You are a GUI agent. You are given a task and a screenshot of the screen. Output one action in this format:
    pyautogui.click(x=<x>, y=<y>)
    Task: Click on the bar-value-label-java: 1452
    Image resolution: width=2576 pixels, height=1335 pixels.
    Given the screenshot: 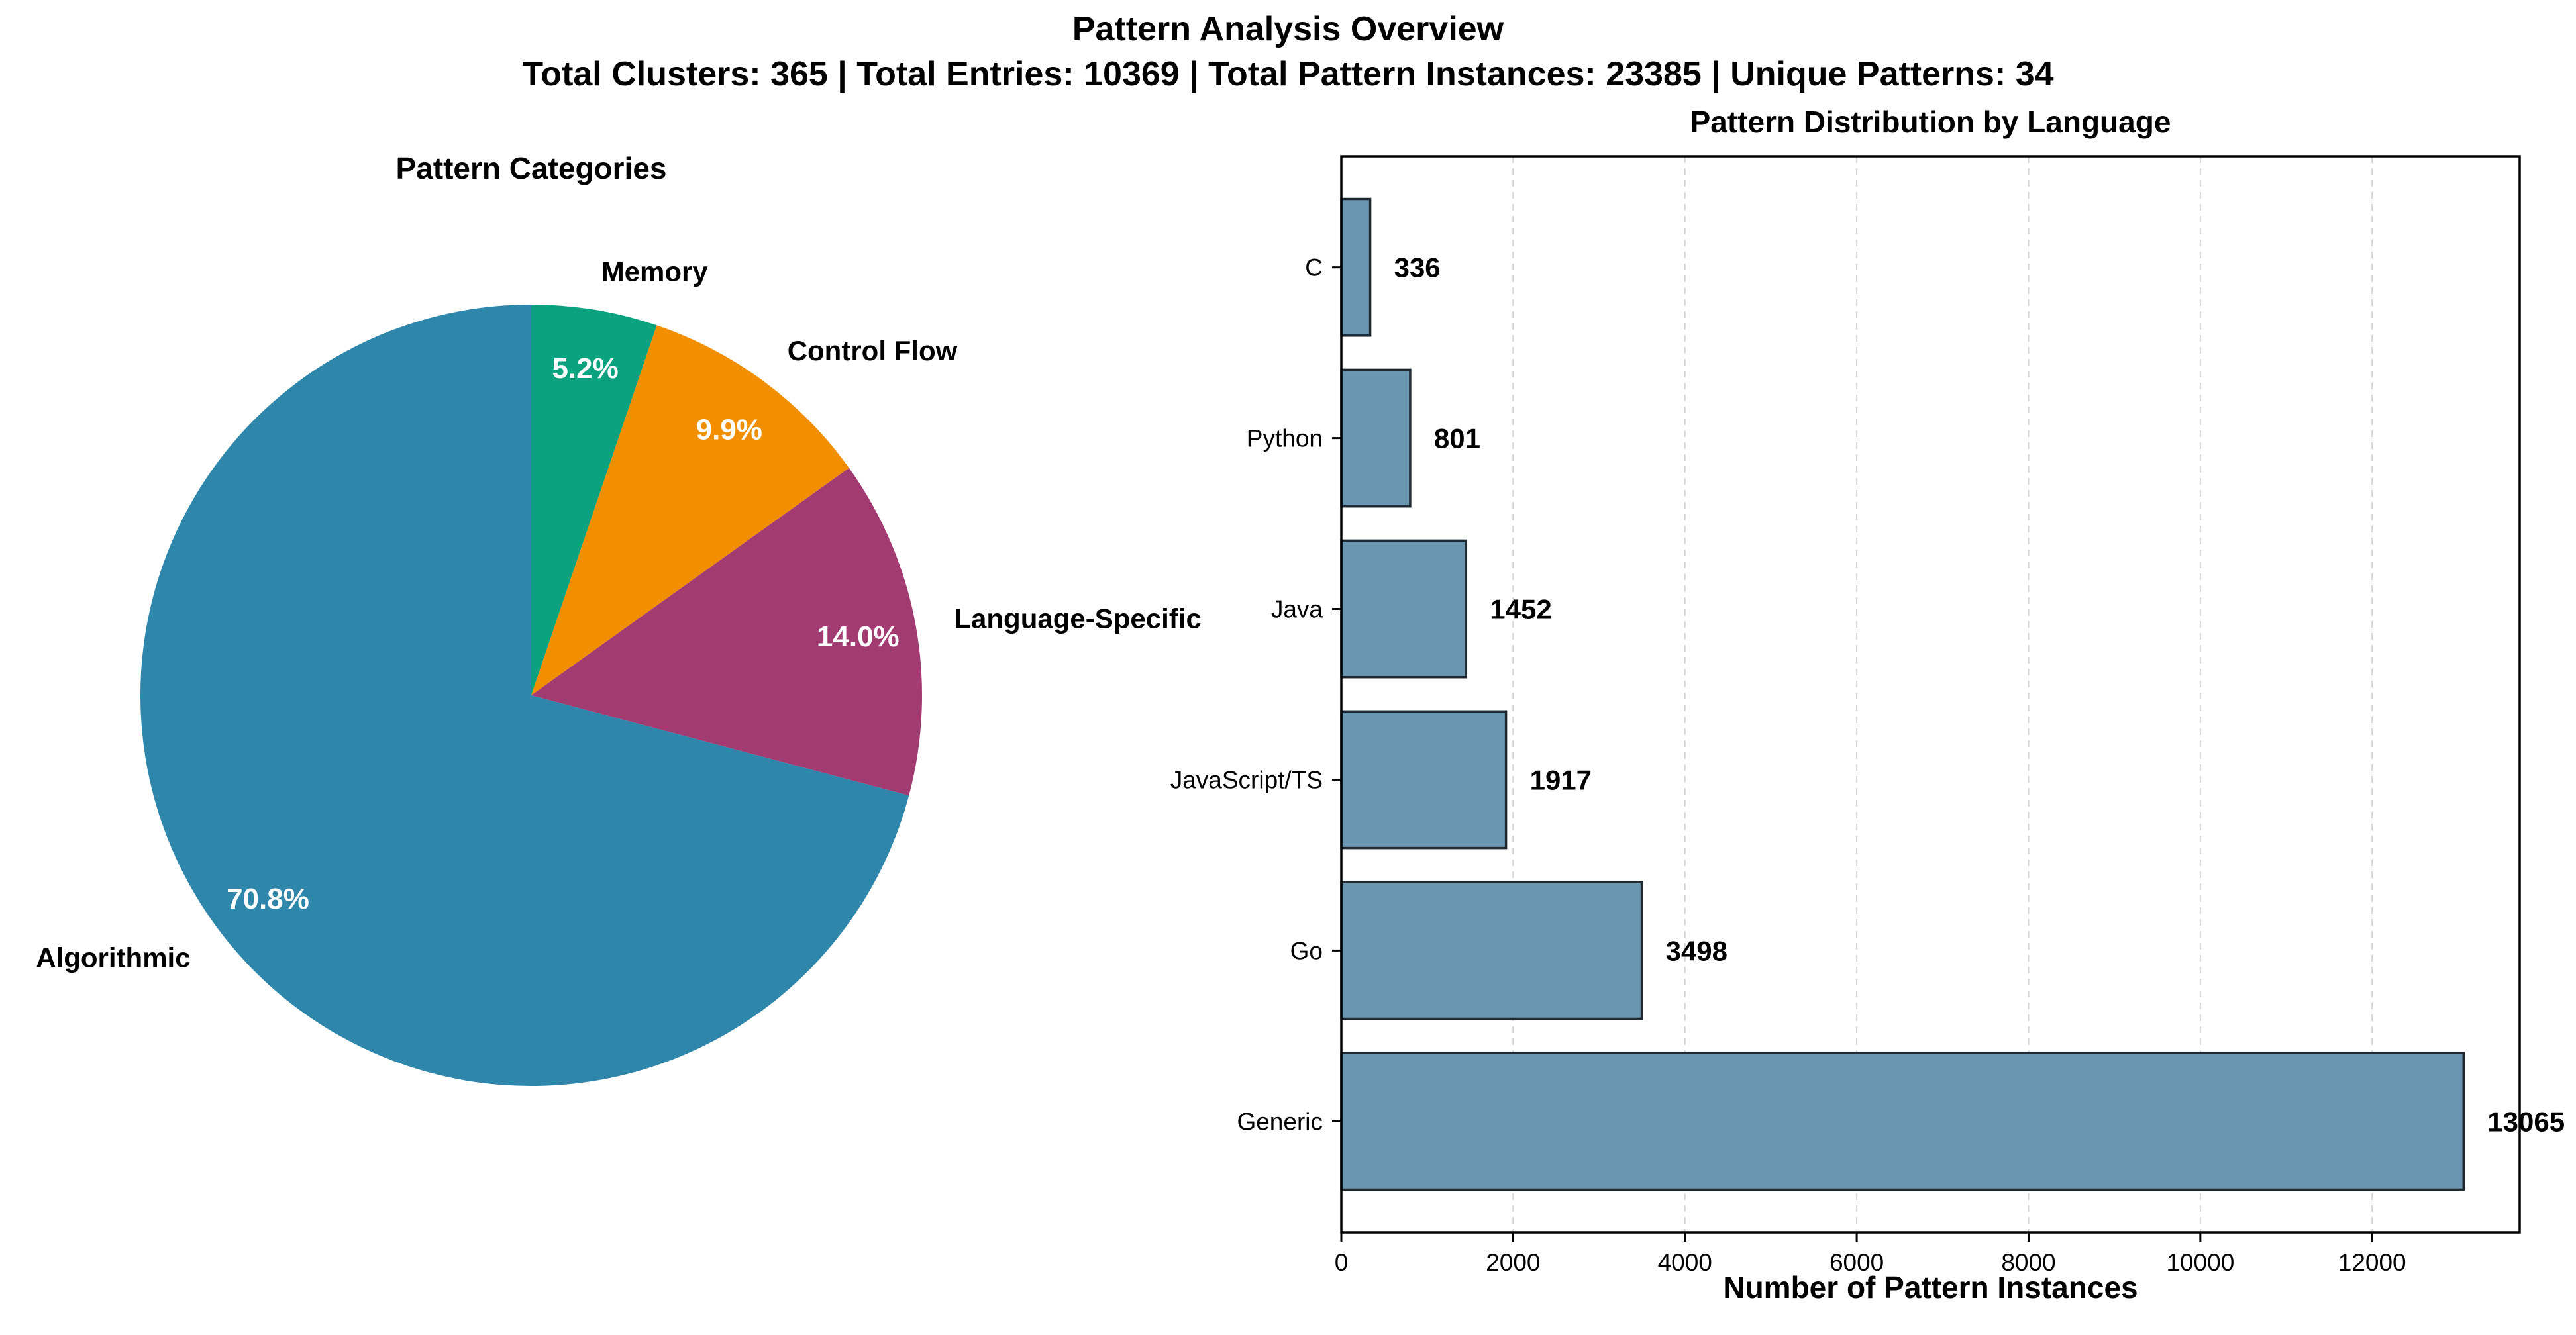 What is the action you would take?
    pyautogui.click(x=1520, y=609)
    